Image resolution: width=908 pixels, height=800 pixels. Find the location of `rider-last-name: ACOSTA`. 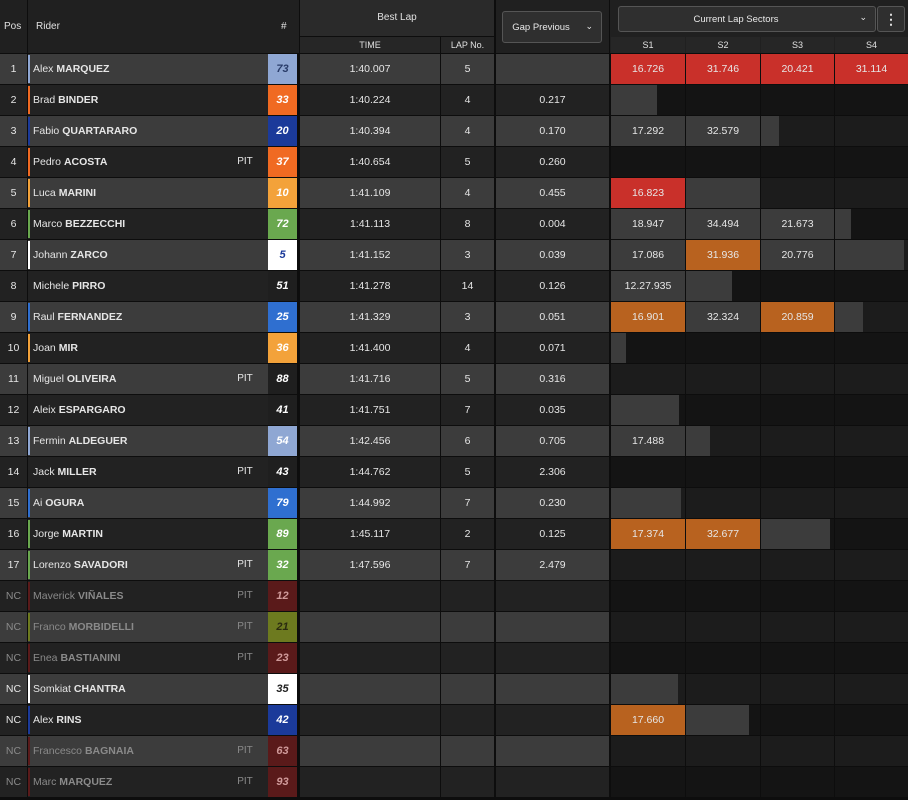

rider-last-name: ACOSTA is located at coordinates (85, 162).